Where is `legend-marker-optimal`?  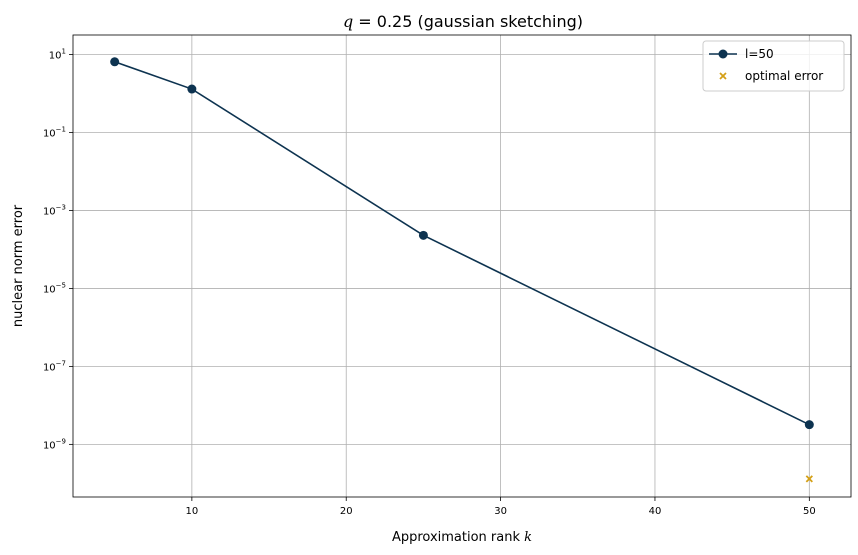 legend-marker-optimal is located at coordinates (723, 76).